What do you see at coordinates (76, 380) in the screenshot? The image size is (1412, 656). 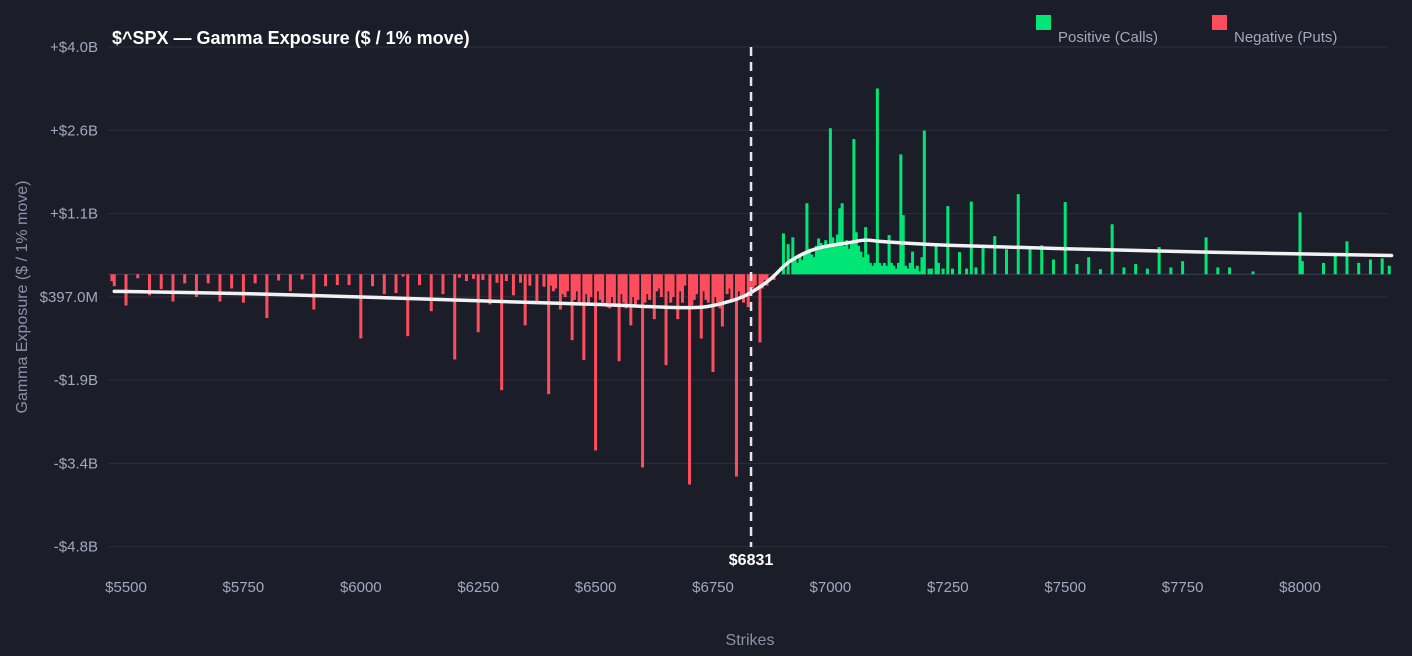 I see `y-tick-label: -$1.9B` at bounding box center [76, 380].